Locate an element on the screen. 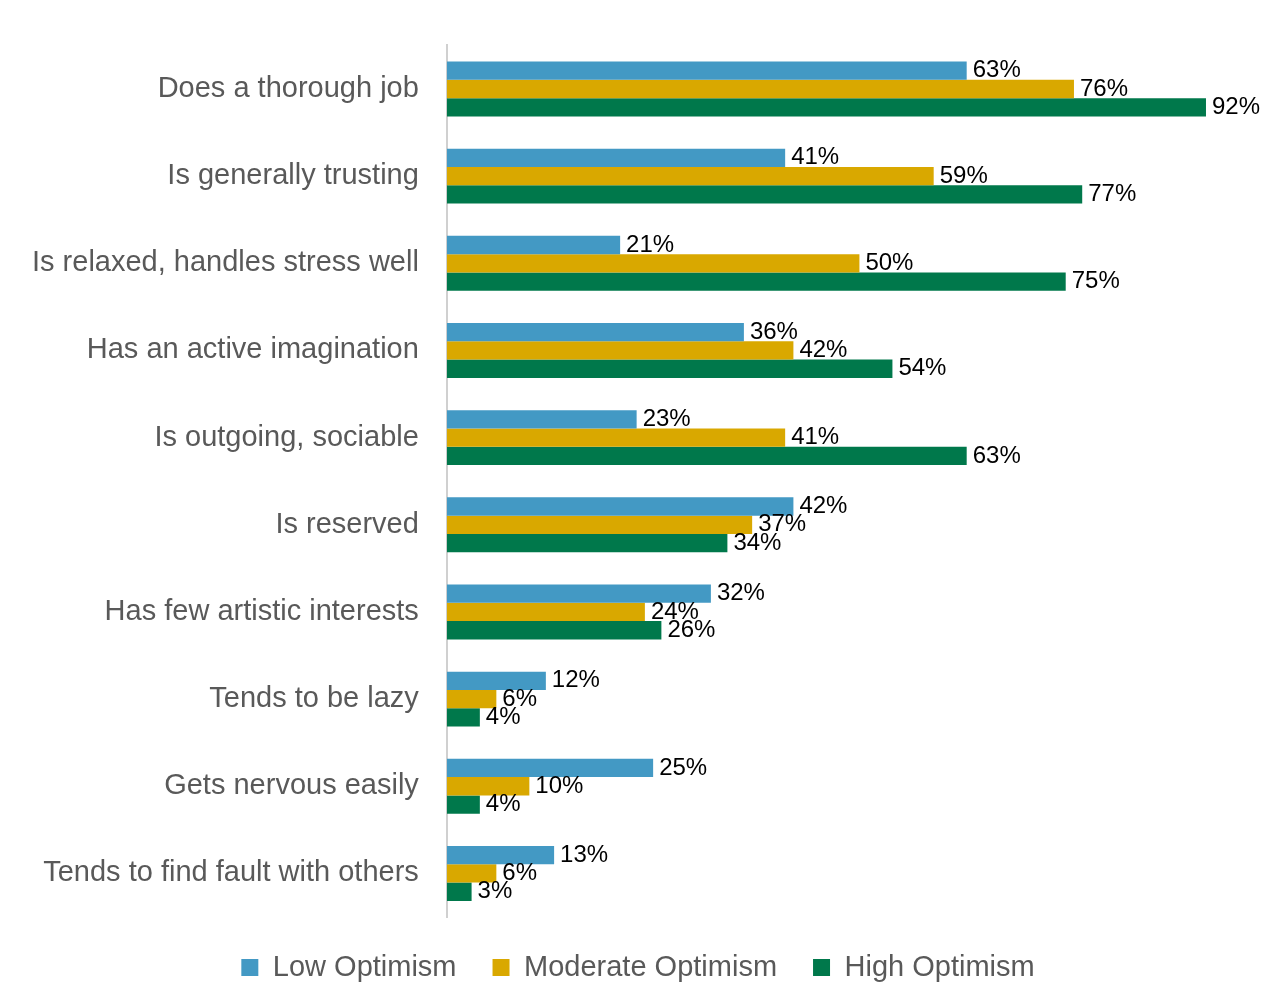  data-label: 23% is located at coordinates (666, 417).